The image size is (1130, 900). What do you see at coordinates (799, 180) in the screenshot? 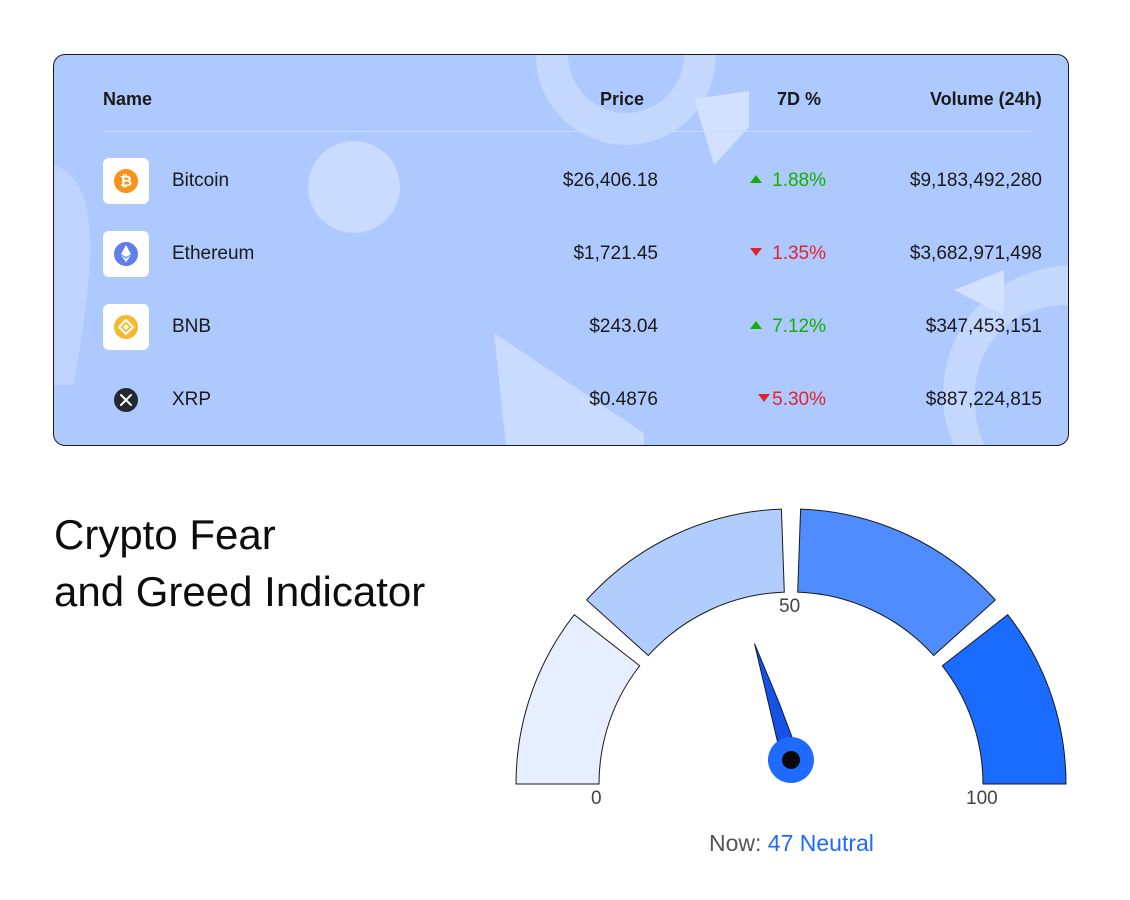
I see `change-value: 1.88%` at bounding box center [799, 180].